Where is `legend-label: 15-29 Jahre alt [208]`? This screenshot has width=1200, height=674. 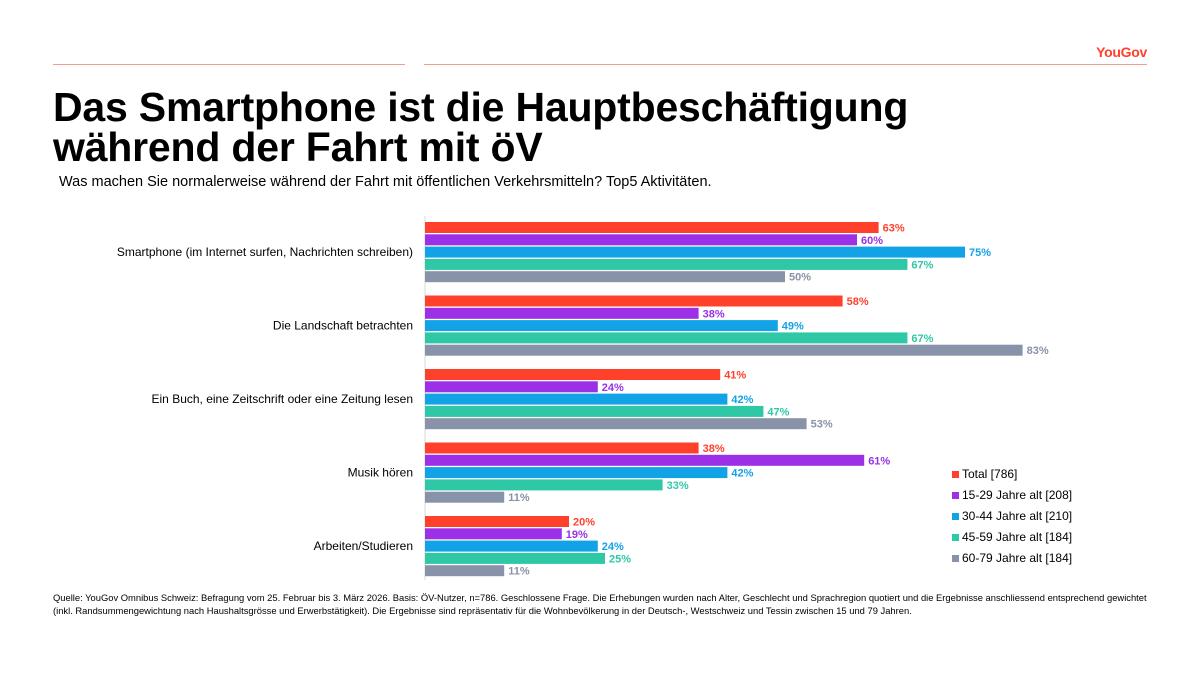
legend-label: 15-29 Jahre alt [208] is located at coordinates (1017, 495).